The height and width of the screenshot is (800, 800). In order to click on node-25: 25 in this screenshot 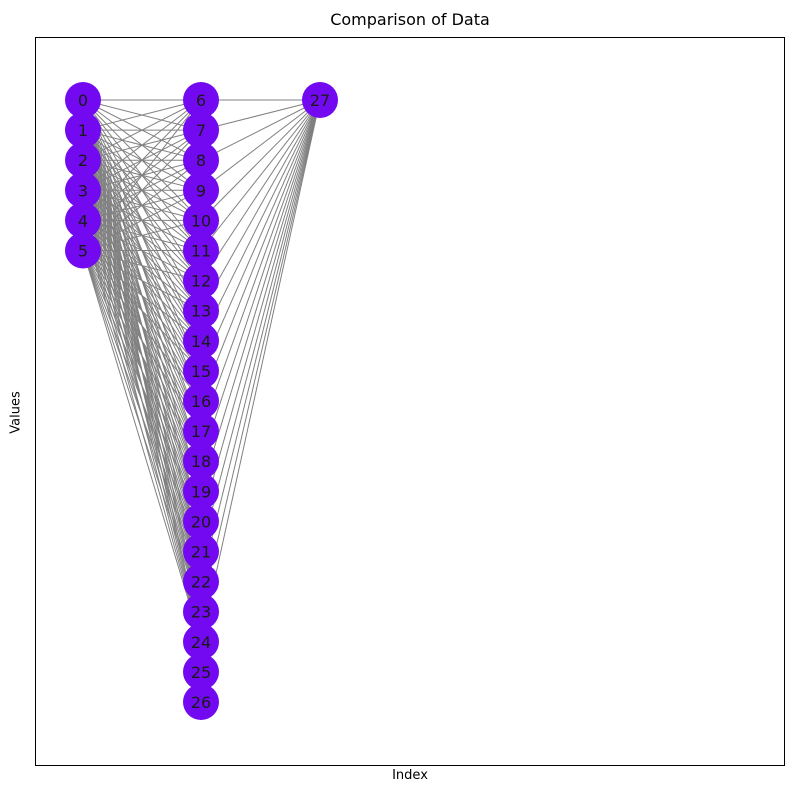, I will do `click(201, 671)`.